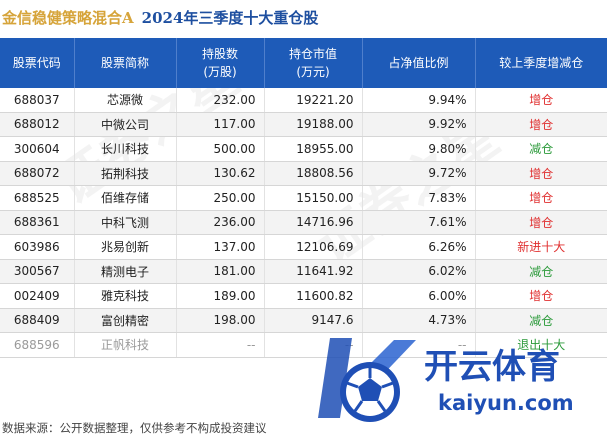 This screenshot has width=607, height=439. Describe the element at coordinates (419, 320) in the screenshot. I see `nav-ratio: 4.73%` at that location.